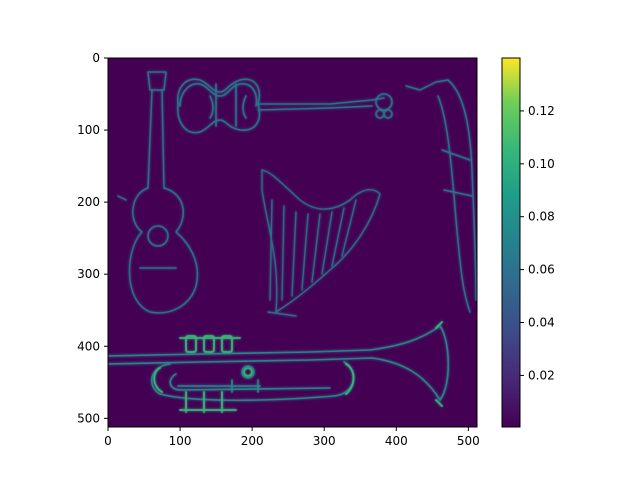 This screenshot has height=480, width=640. I want to click on colorbar-tick-label: 0.12, so click(541, 111).